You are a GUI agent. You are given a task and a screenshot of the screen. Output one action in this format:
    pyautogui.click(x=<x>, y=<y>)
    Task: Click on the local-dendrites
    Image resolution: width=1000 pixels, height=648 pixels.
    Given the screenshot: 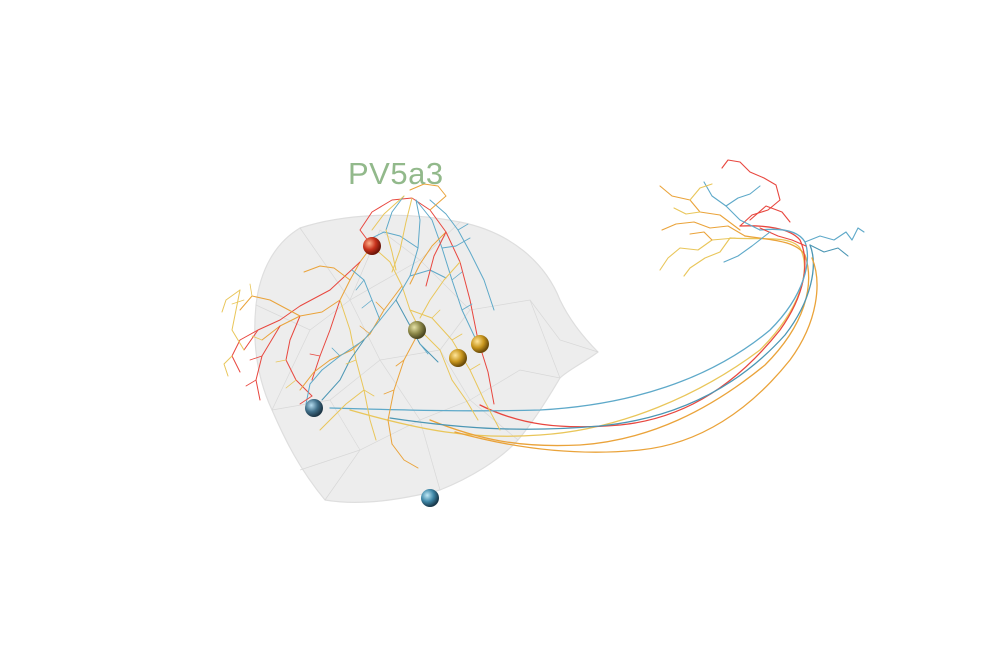 What is the action you would take?
    pyautogui.click(x=361, y=326)
    